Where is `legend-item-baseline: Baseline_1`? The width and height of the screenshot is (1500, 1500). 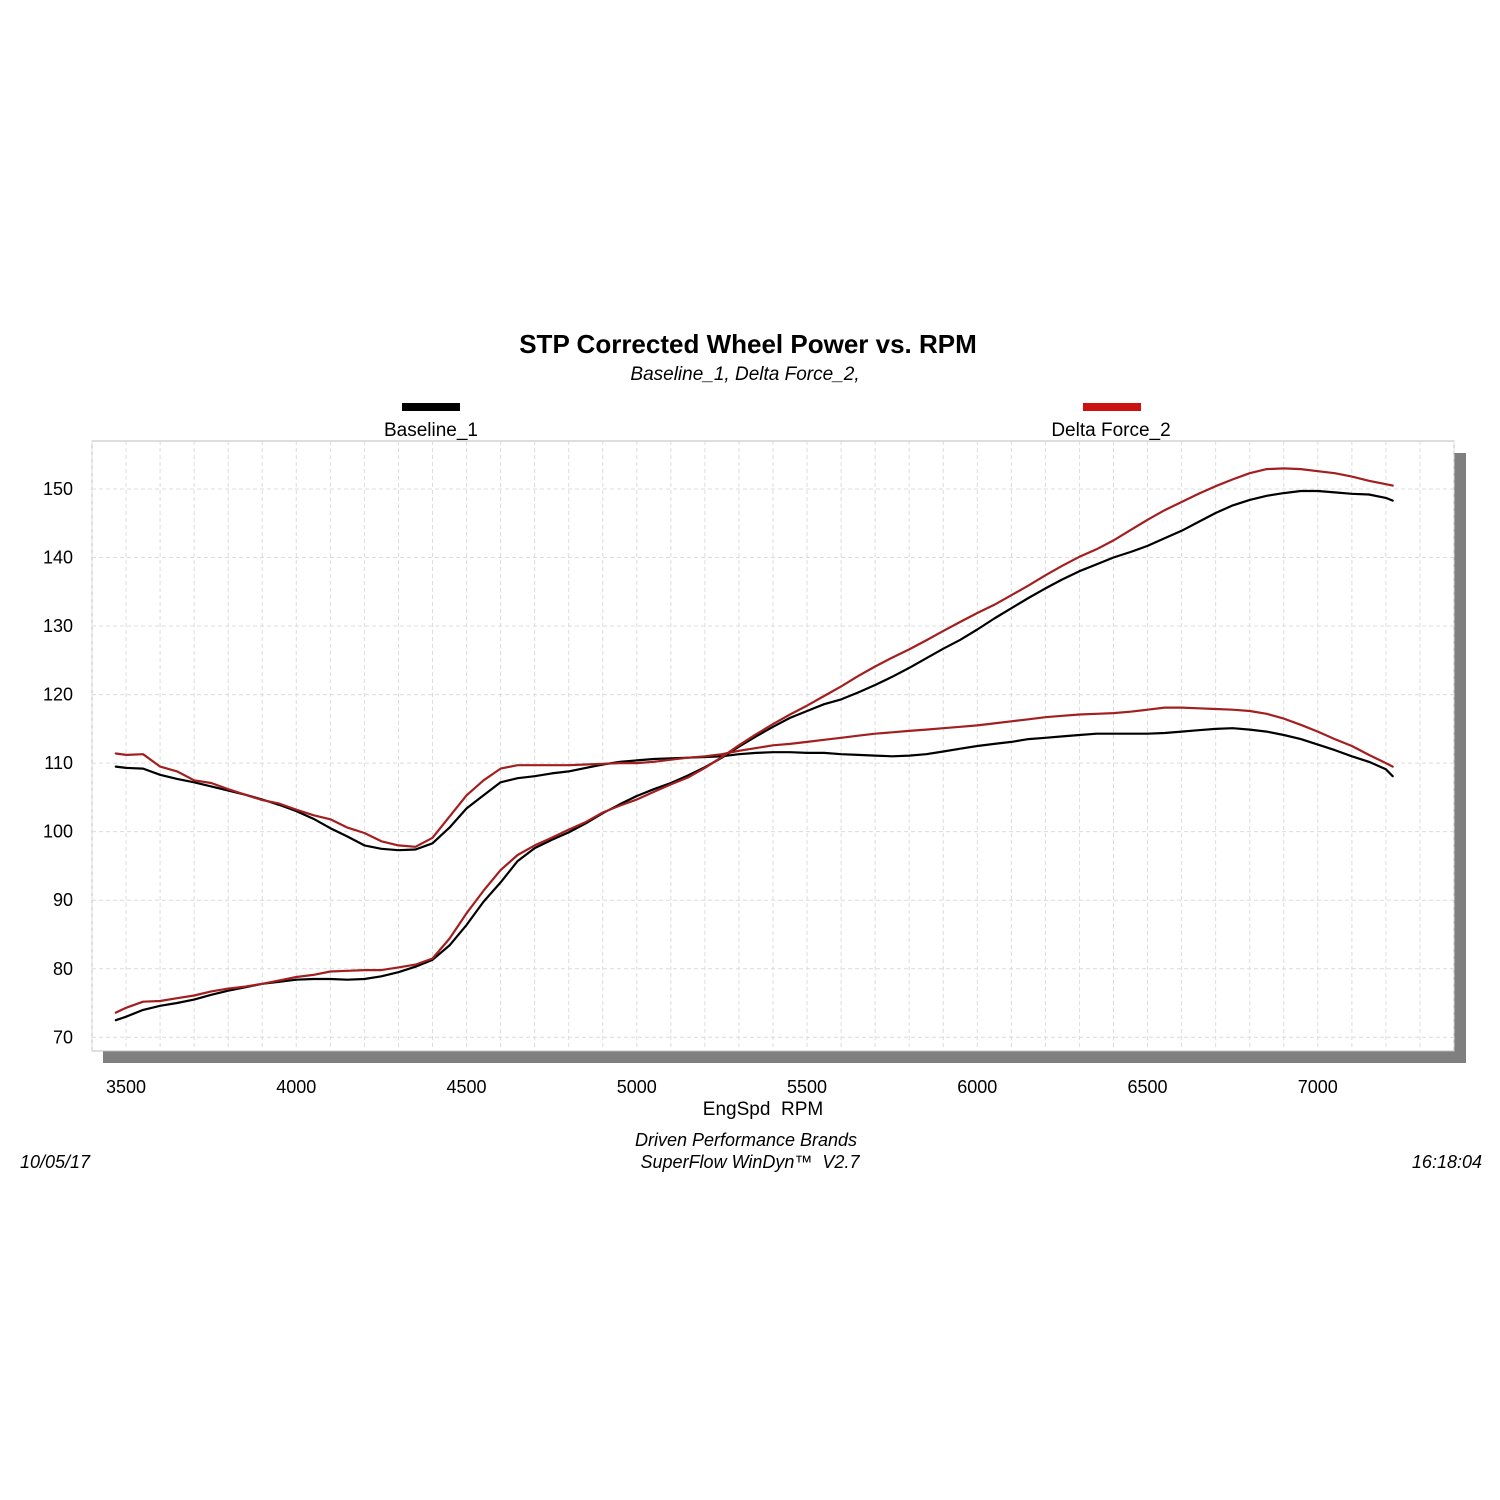 legend-item-baseline: Baseline_1 is located at coordinates (431, 422).